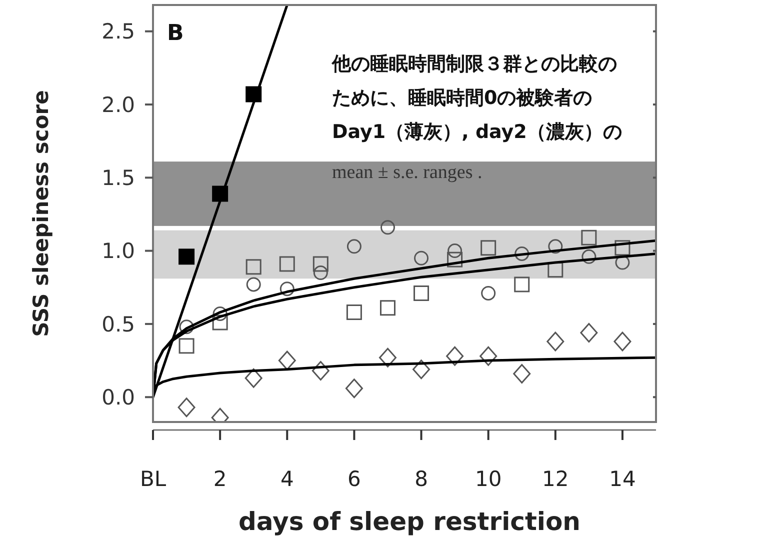  Describe the element at coordinates (421, 479) in the screenshot. I see `x-tick-label: 8` at that location.